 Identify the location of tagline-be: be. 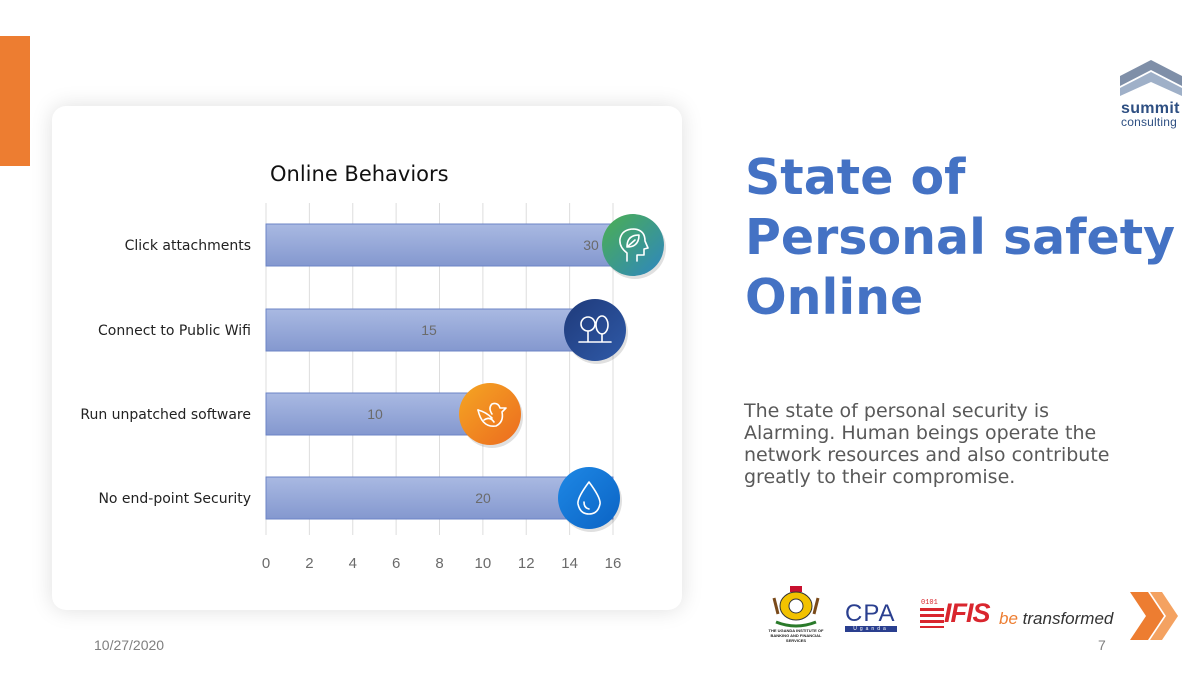
(1008, 618).